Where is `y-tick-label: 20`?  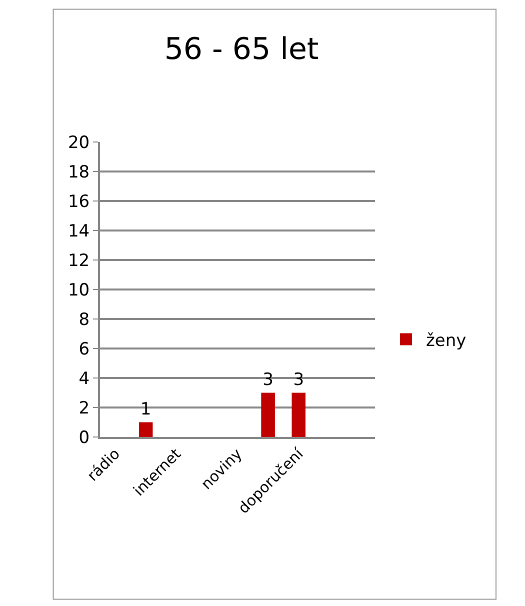
y-tick-label: 20 is located at coordinates (79, 142).